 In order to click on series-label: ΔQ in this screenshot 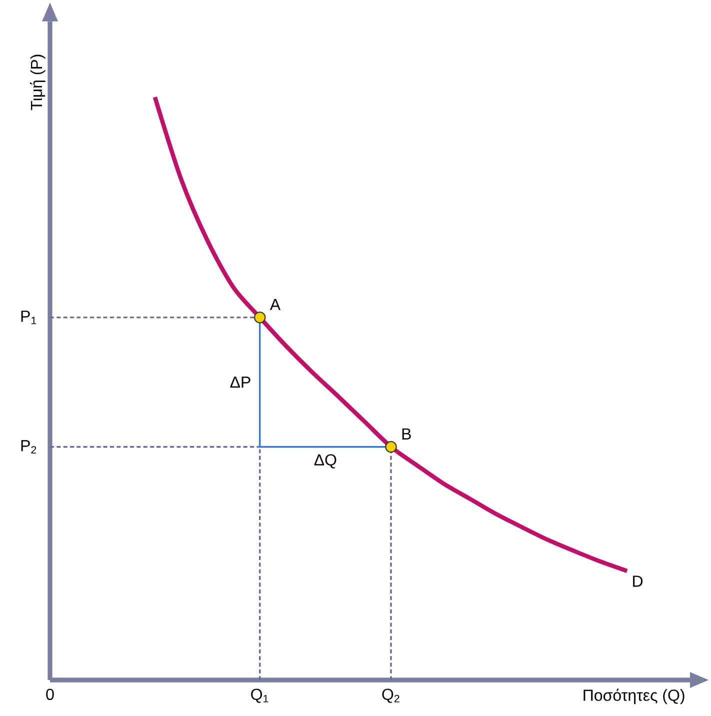, I will do `click(325, 461)`.